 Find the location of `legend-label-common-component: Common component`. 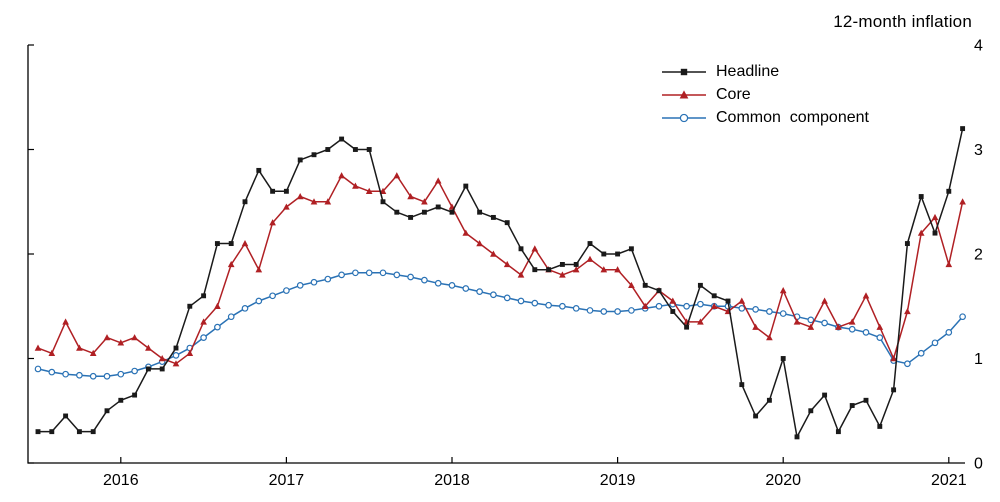

legend-label-common-component: Common component is located at coordinates (792, 117).